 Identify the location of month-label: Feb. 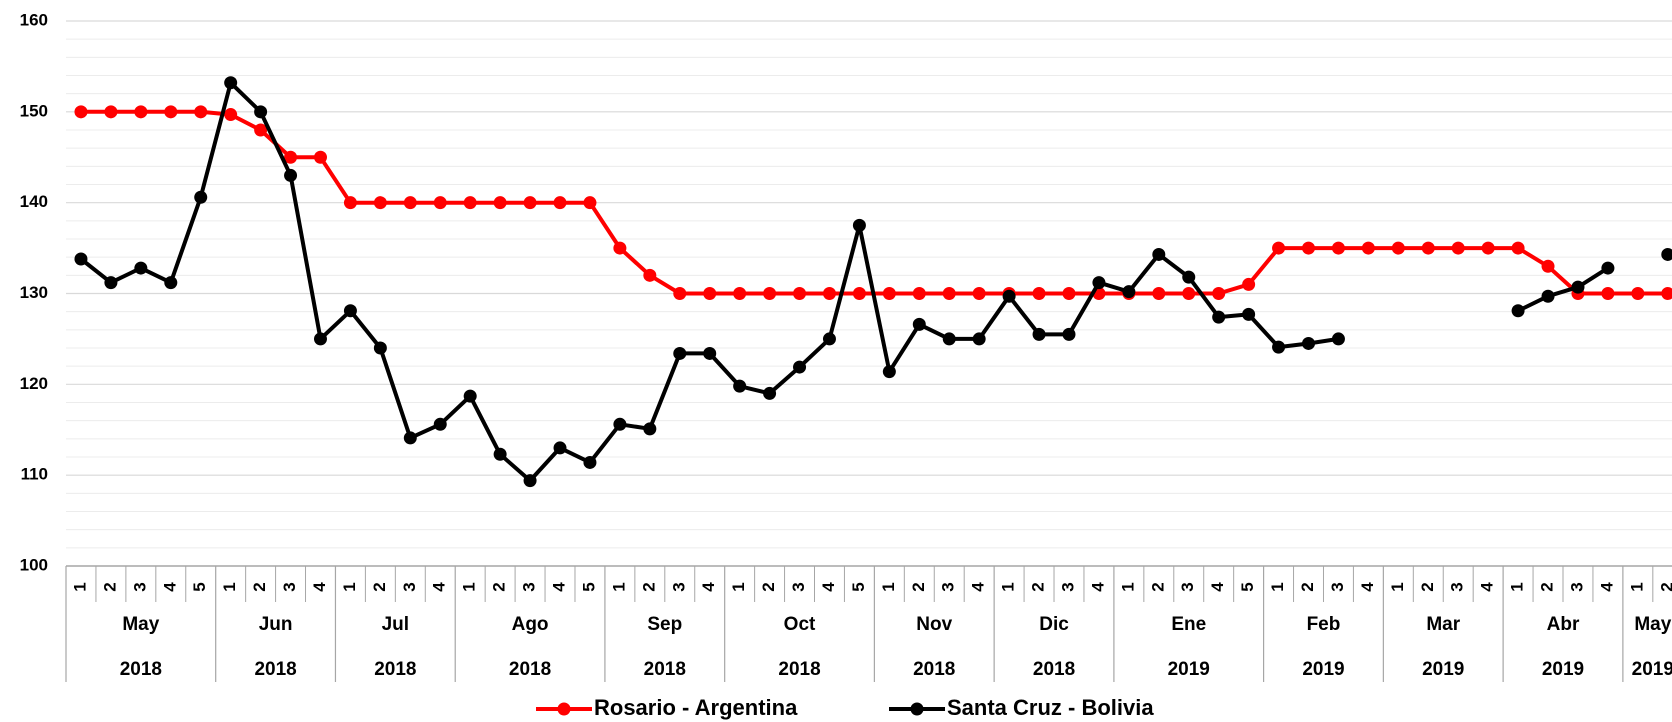
(1324, 624).